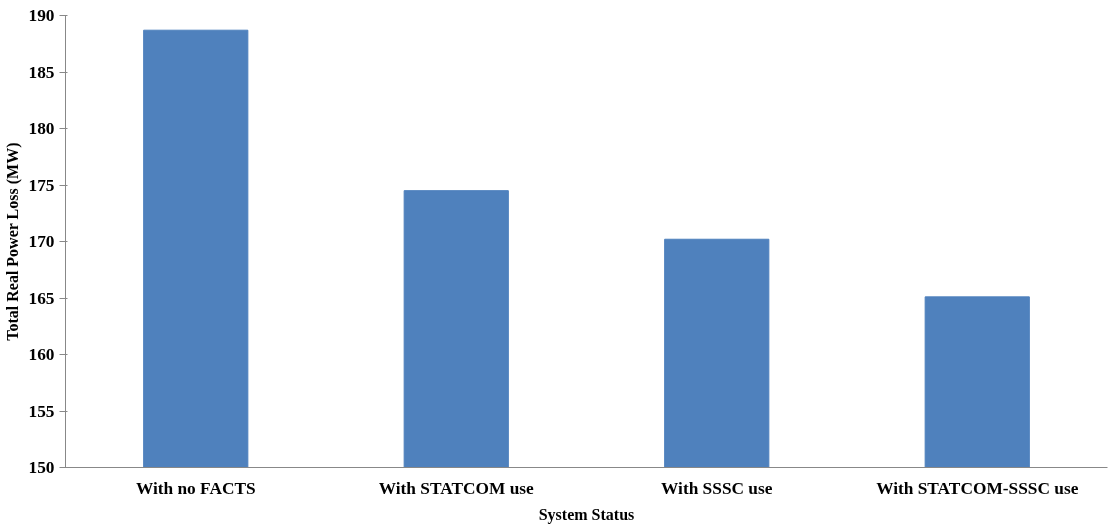  Describe the element at coordinates (977, 488) in the screenshot. I see `x-tick-label: With STATCOM-SSSC use` at that location.